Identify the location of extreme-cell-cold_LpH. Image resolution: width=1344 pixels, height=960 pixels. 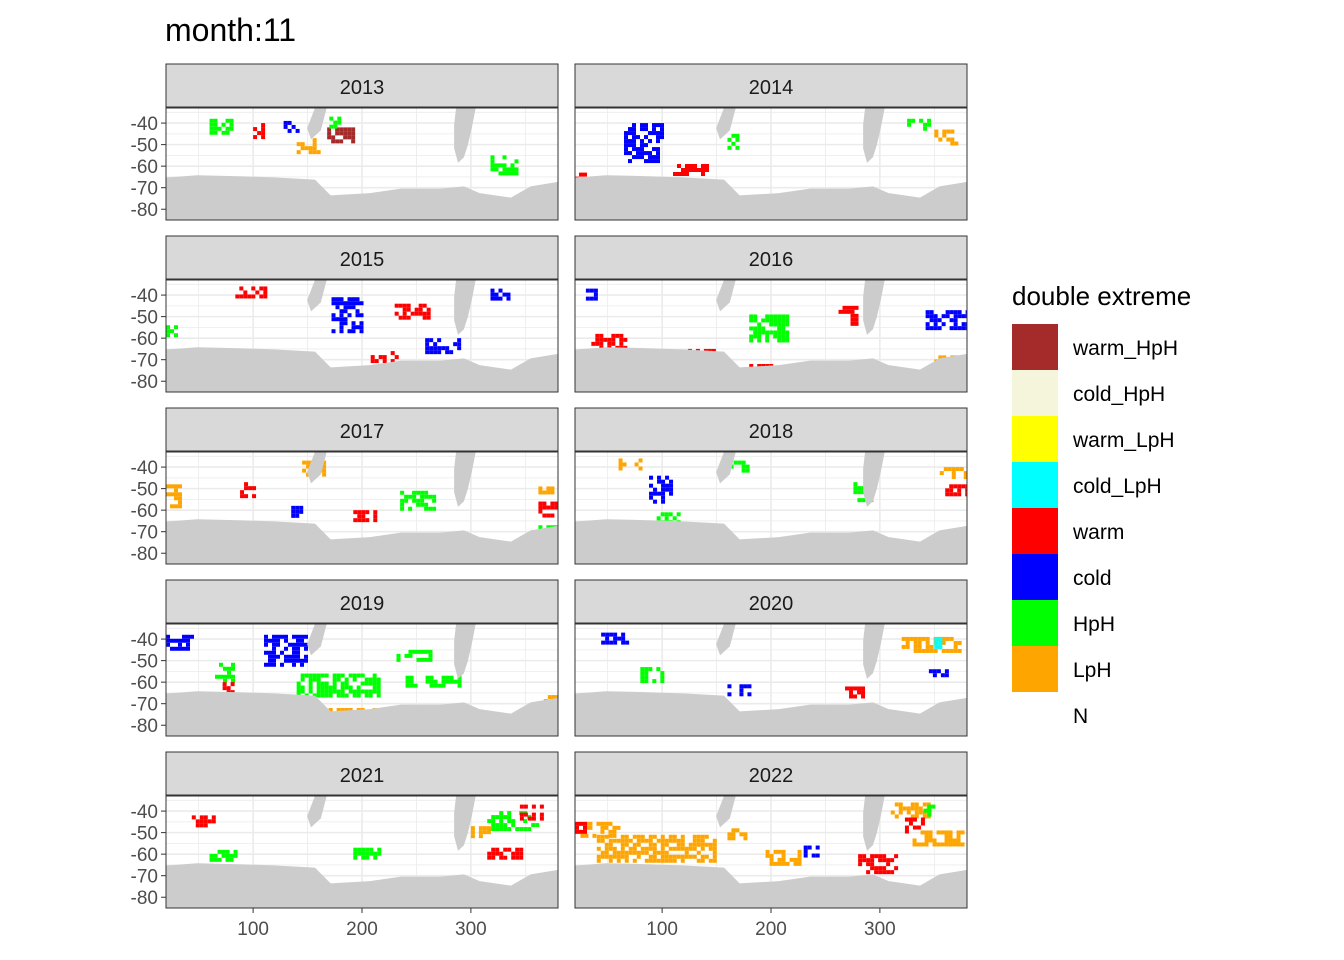
(940, 646).